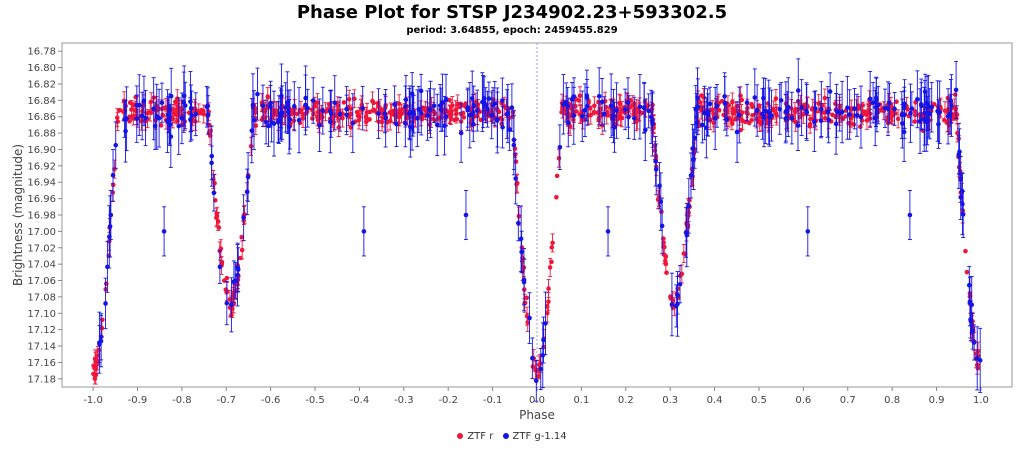 The height and width of the screenshot is (449, 1024). Describe the element at coordinates (41, 379) in the screenshot. I see `y-tick-label: 17.18` at that location.